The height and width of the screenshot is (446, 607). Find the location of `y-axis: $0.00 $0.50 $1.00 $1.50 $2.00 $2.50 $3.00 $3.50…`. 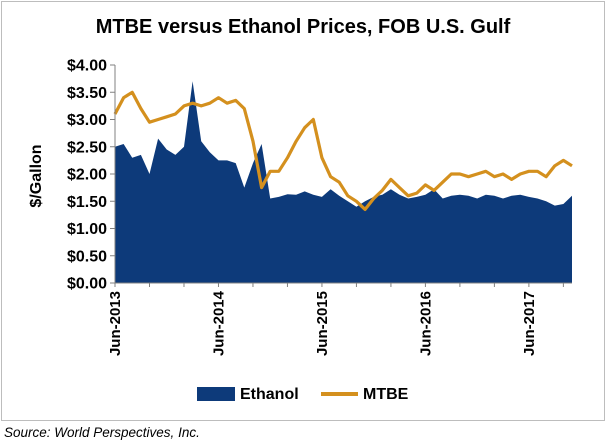

y-axis: $0.00 $0.50 $1.00 $1.50 $2.00 $2.50 $3.00 $3.50… is located at coordinates (91, 175).